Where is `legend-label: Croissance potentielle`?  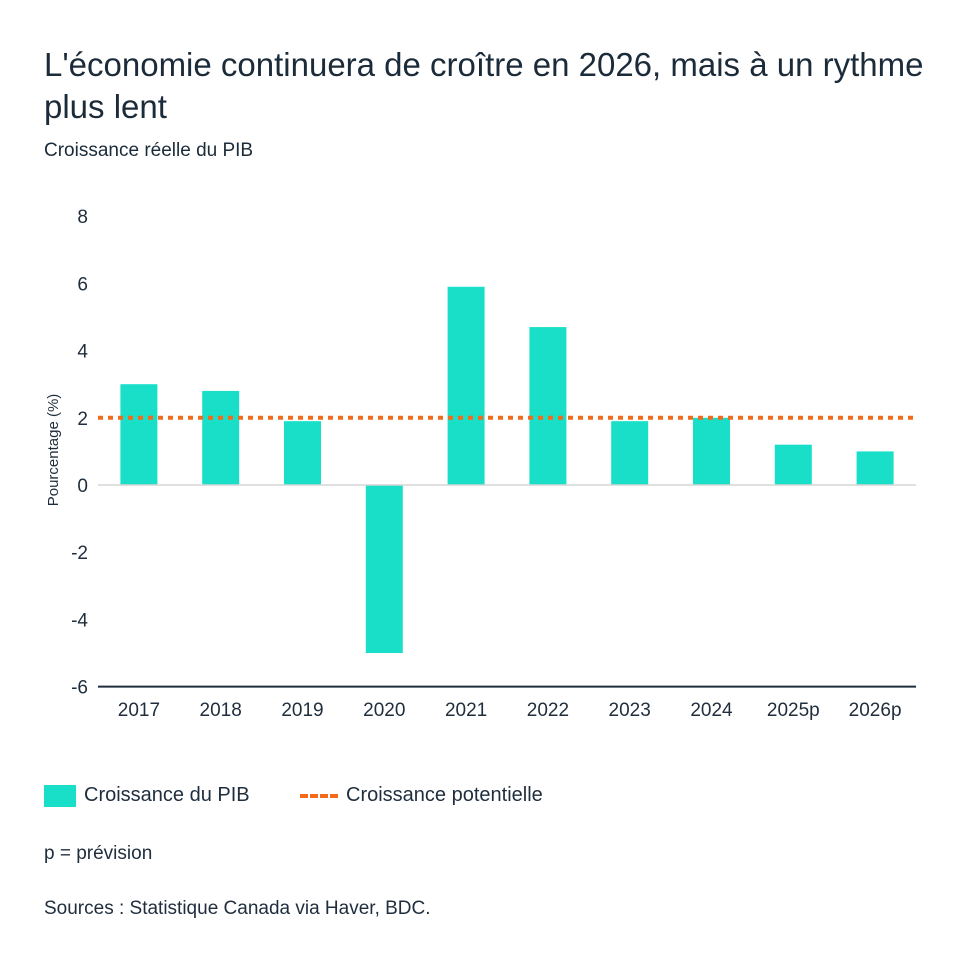 legend-label: Croissance potentielle is located at coordinates (444, 795).